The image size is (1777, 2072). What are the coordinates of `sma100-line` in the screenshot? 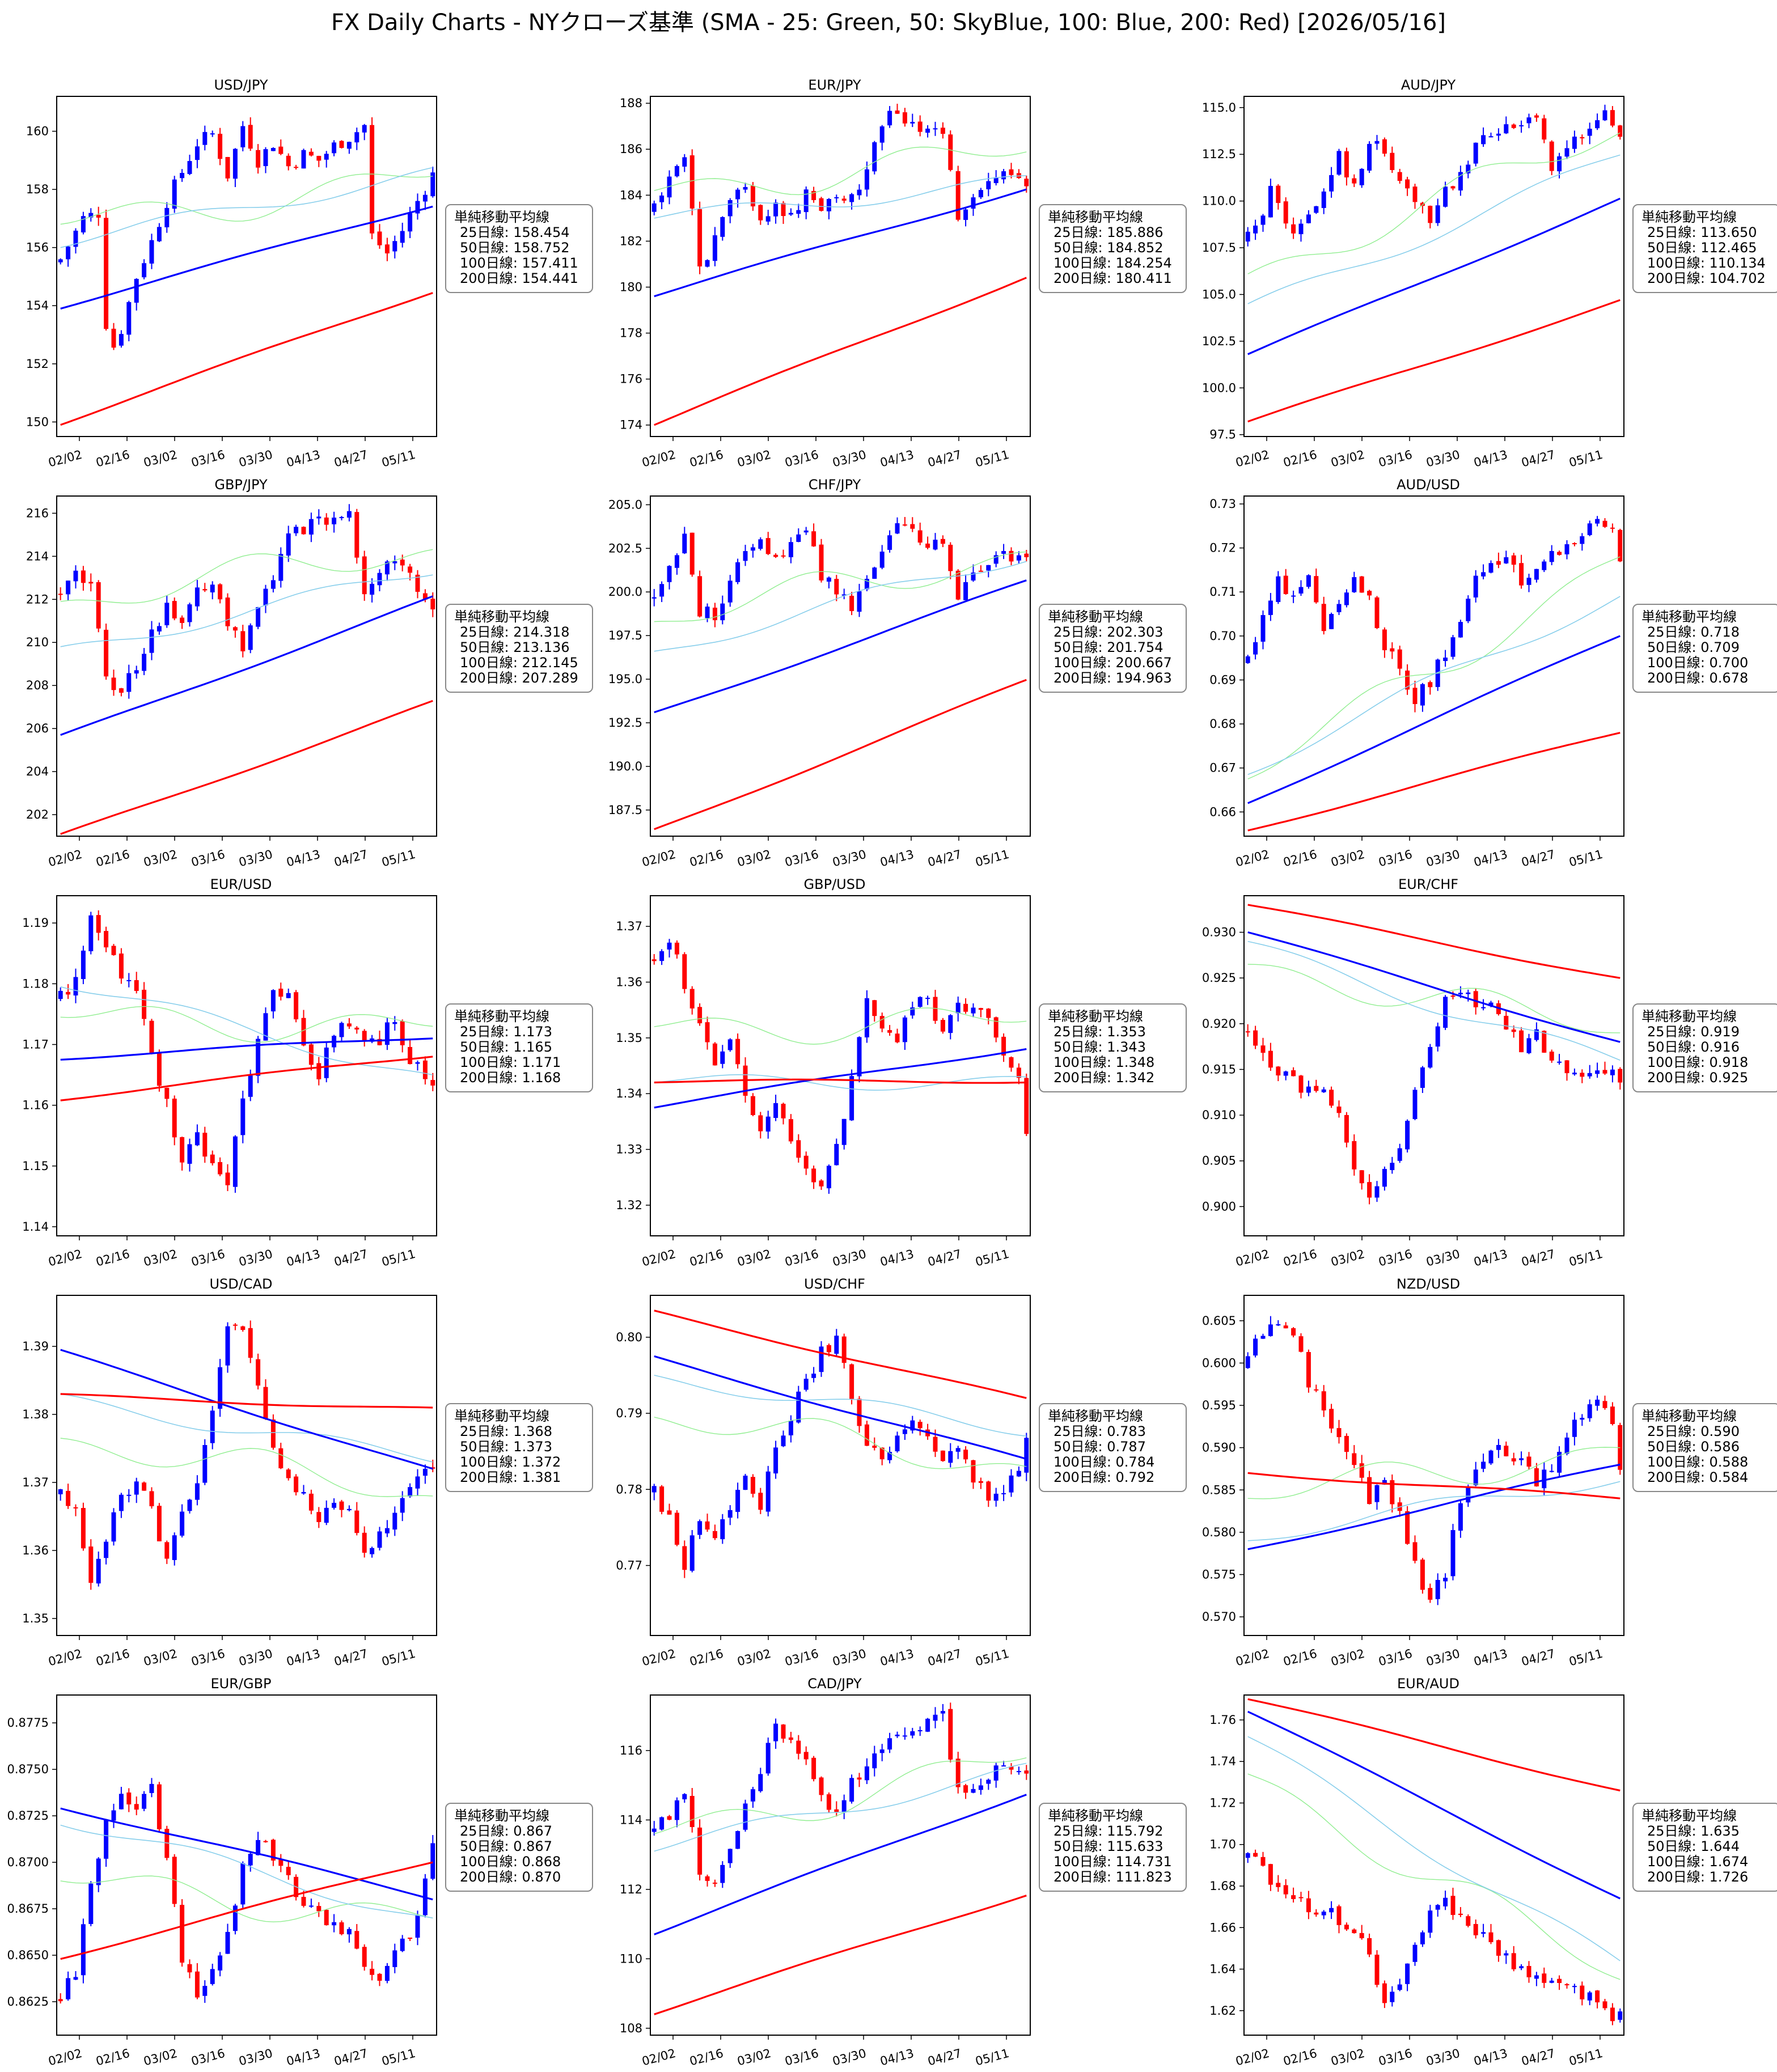 It's located at (841, 1407).